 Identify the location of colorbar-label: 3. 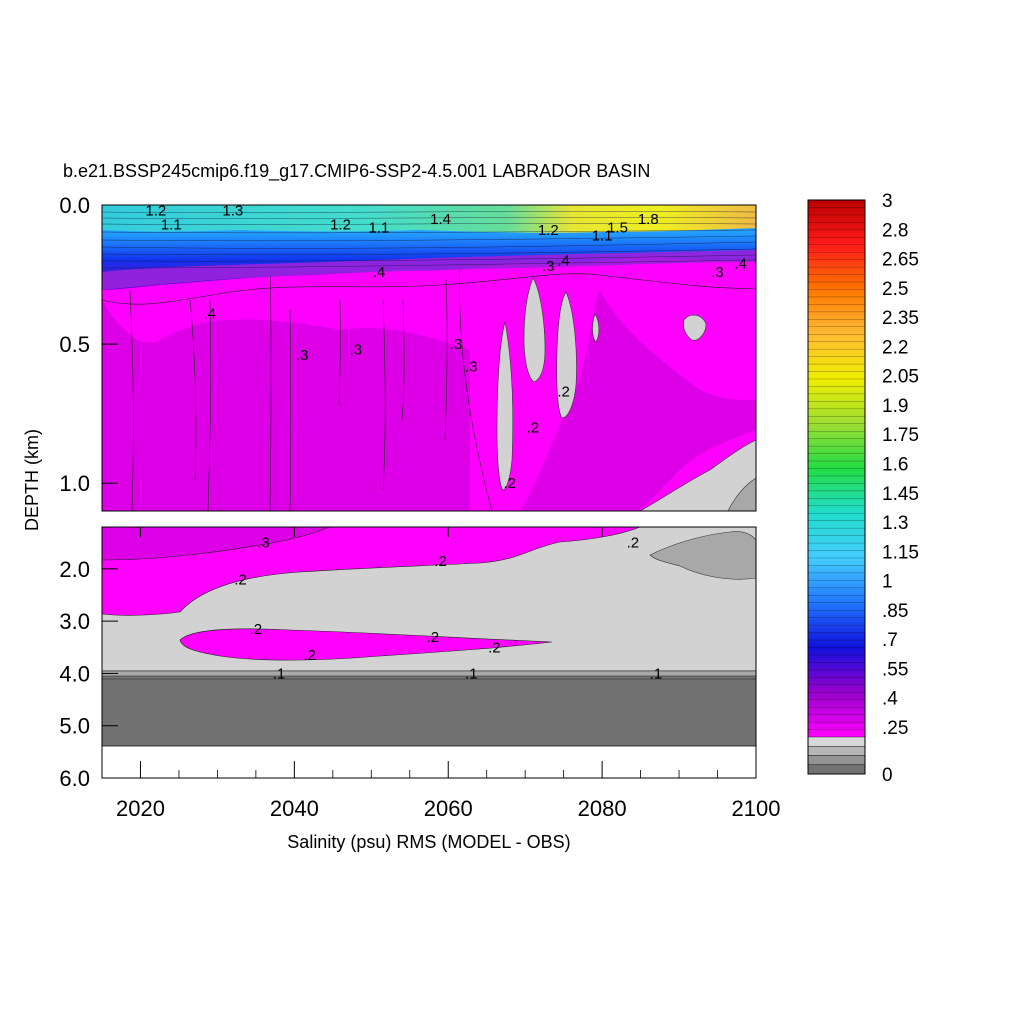
(887, 201).